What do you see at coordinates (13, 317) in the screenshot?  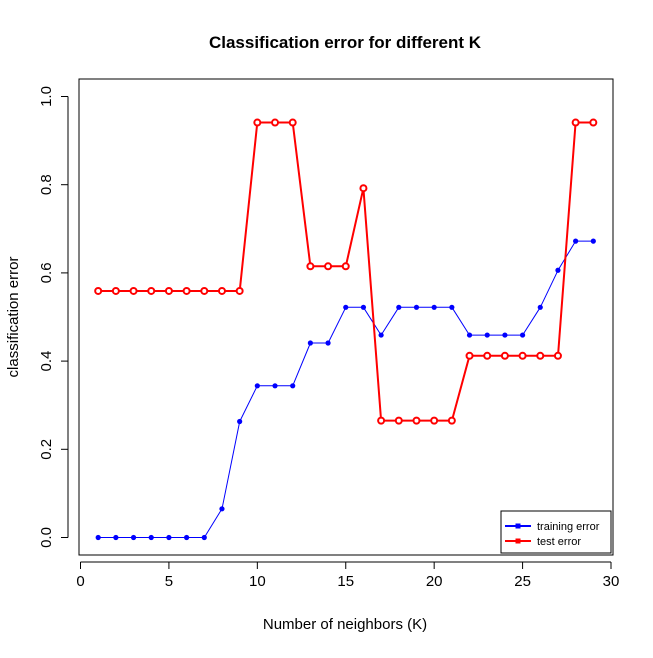 I see `y-axis-label: classification error` at bounding box center [13, 317].